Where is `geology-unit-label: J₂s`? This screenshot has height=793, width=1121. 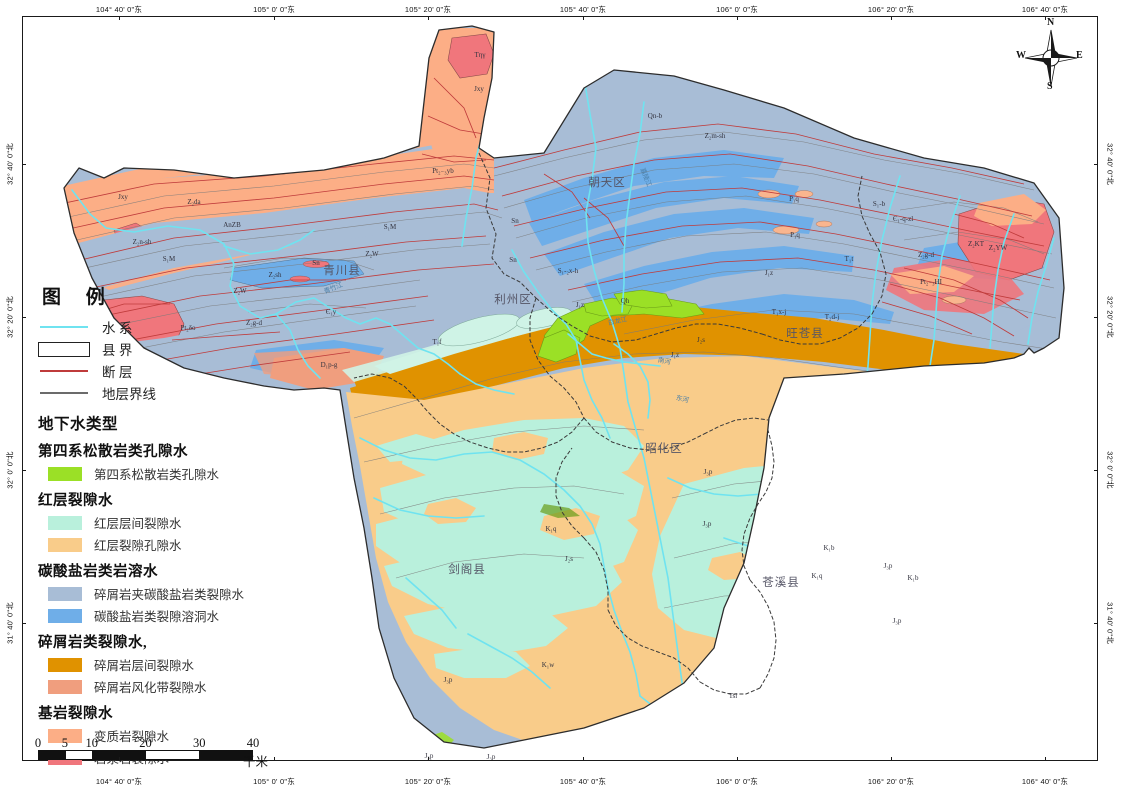 geology-unit-label: J₂s is located at coordinates (569, 559).